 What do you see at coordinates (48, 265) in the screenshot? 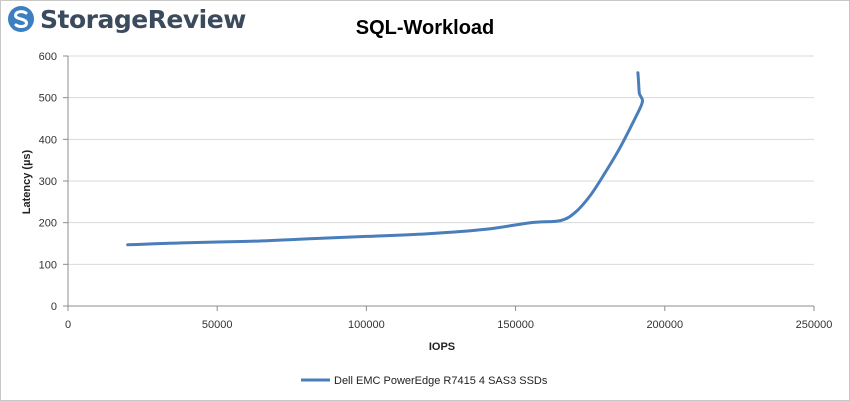
I see `y-tick-label: 100` at bounding box center [48, 265].